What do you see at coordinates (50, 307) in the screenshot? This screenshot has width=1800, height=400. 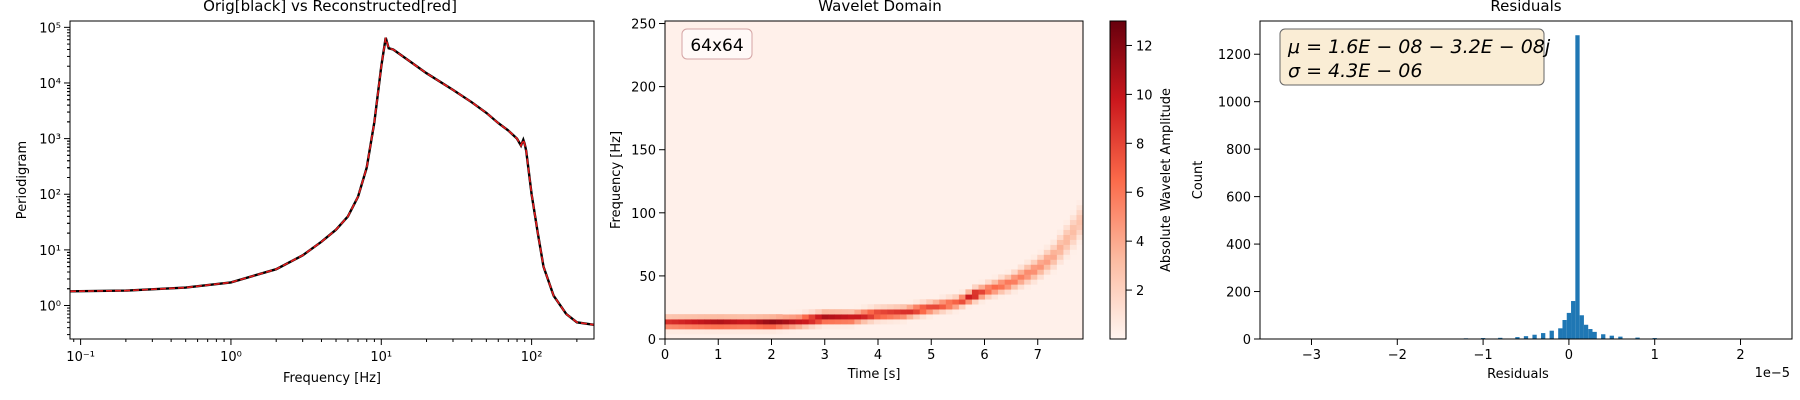 I see `p1-ytick-label: 10⁰` at bounding box center [50, 307].